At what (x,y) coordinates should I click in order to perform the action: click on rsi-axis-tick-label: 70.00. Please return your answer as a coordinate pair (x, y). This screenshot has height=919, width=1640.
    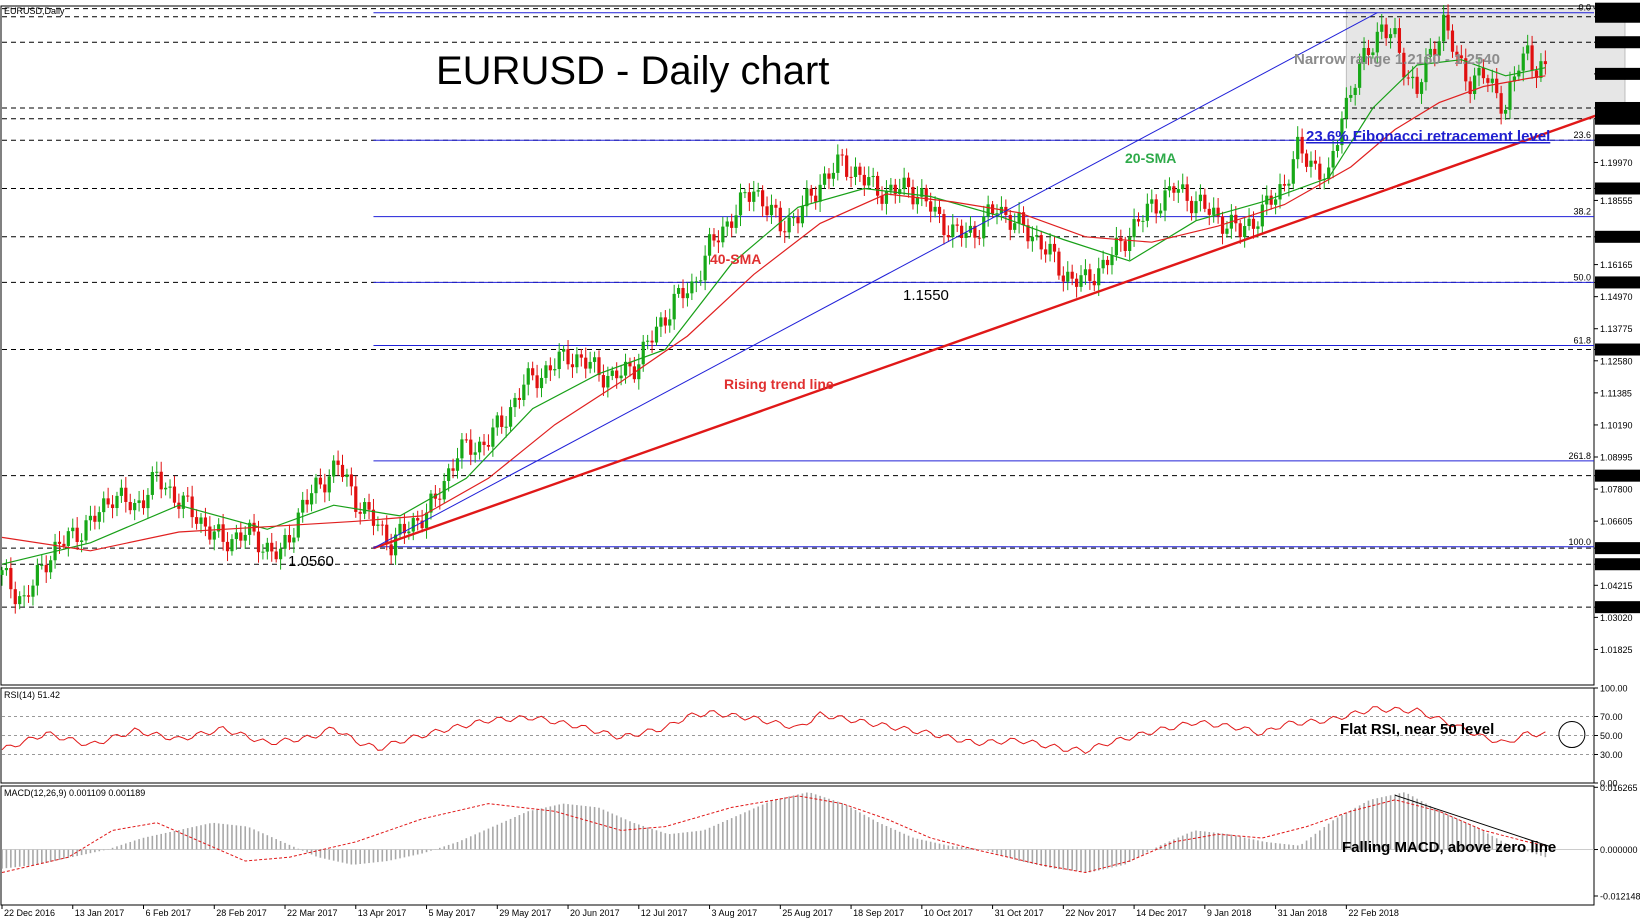
    Looking at the image, I should click on (1611, 717).